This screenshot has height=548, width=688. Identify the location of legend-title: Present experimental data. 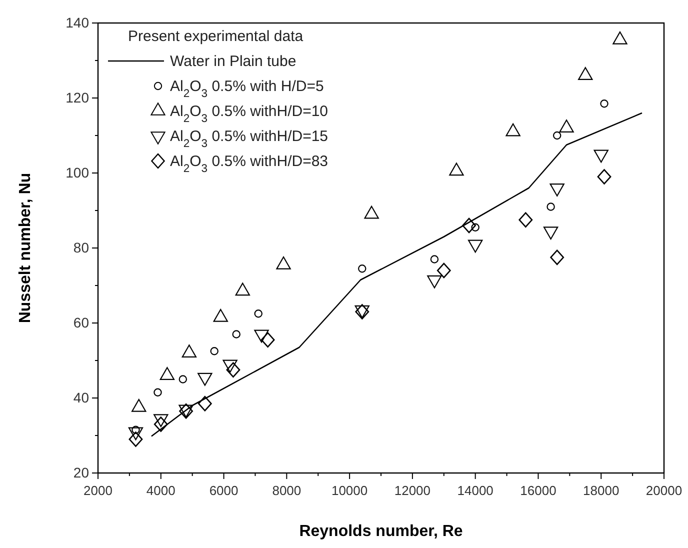
(216, 36).